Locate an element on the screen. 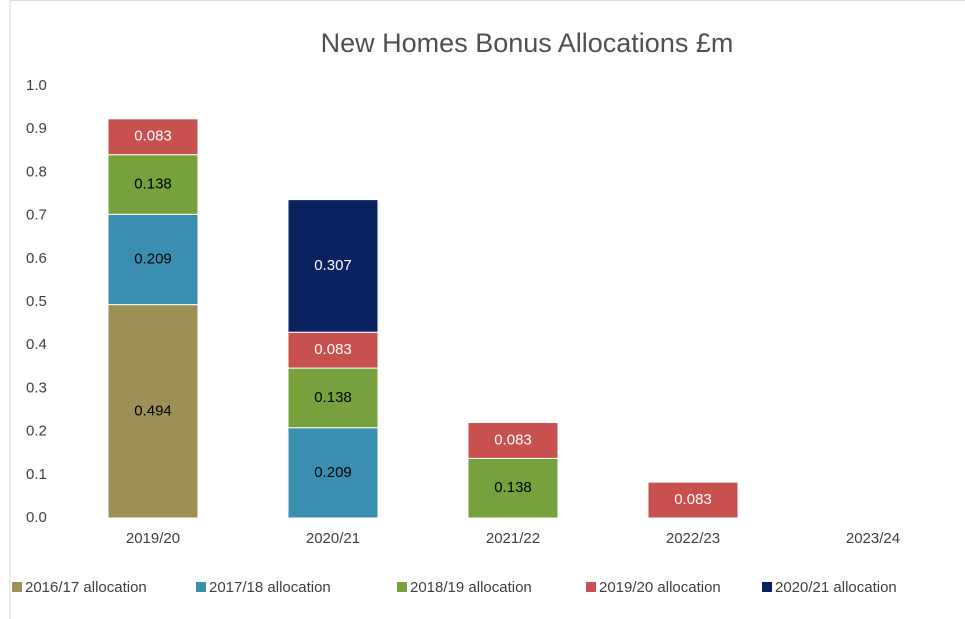 The image size is (965, 619). legend-label: 2020/21 allocation is located at coordinates (836, 587).